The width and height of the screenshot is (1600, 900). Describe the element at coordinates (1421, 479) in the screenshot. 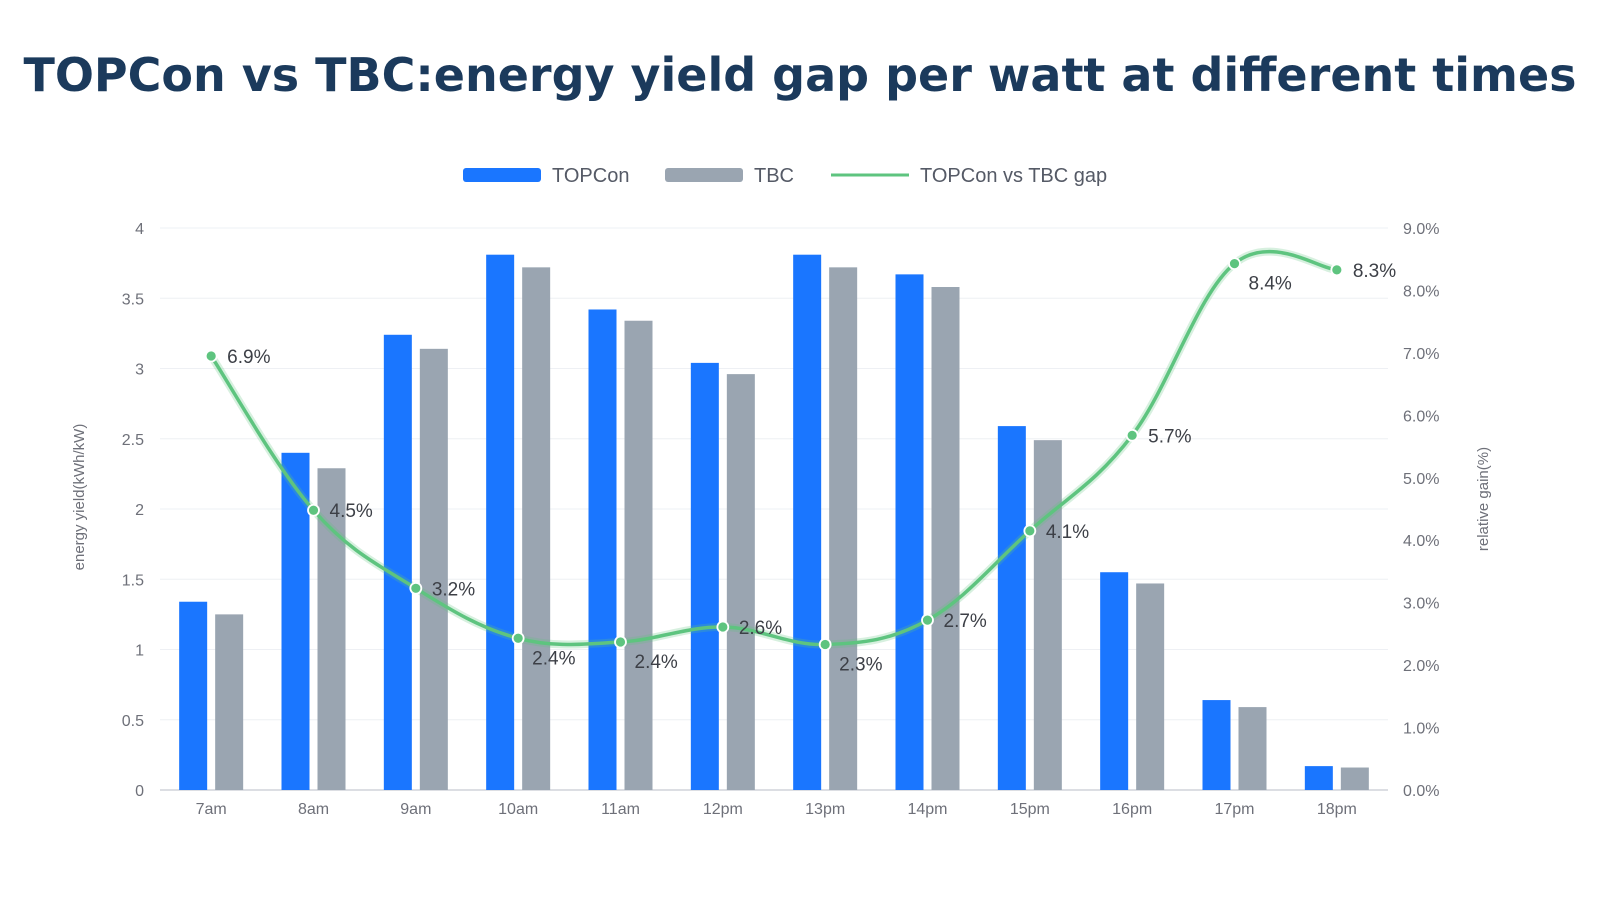

I see `y2-tick-label: 5.0%` at that location.